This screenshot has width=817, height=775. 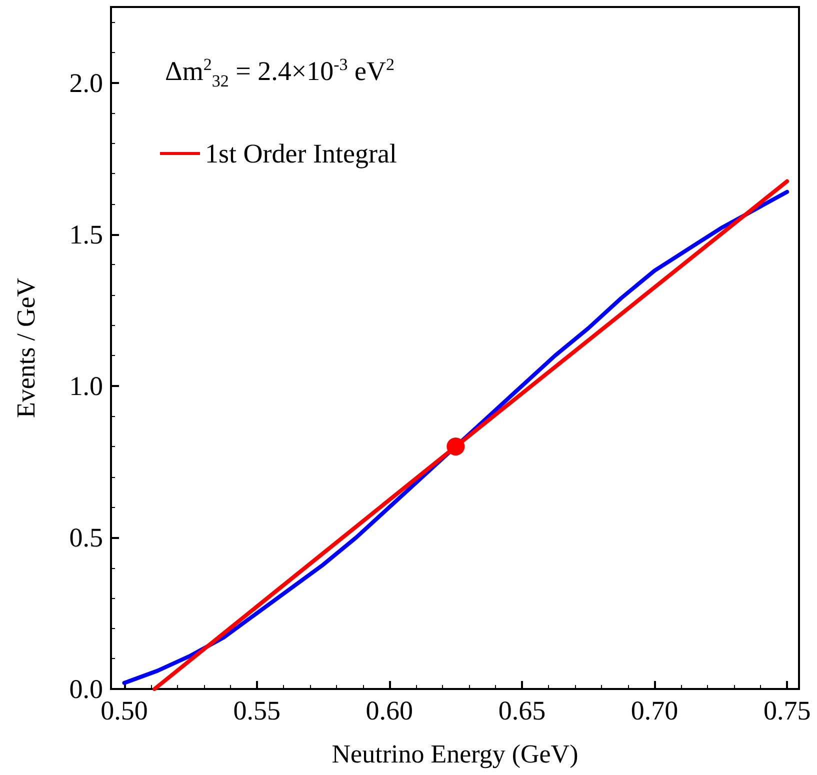 I want to click on x-tick-label: 0.75, so click(x=787, y=711).